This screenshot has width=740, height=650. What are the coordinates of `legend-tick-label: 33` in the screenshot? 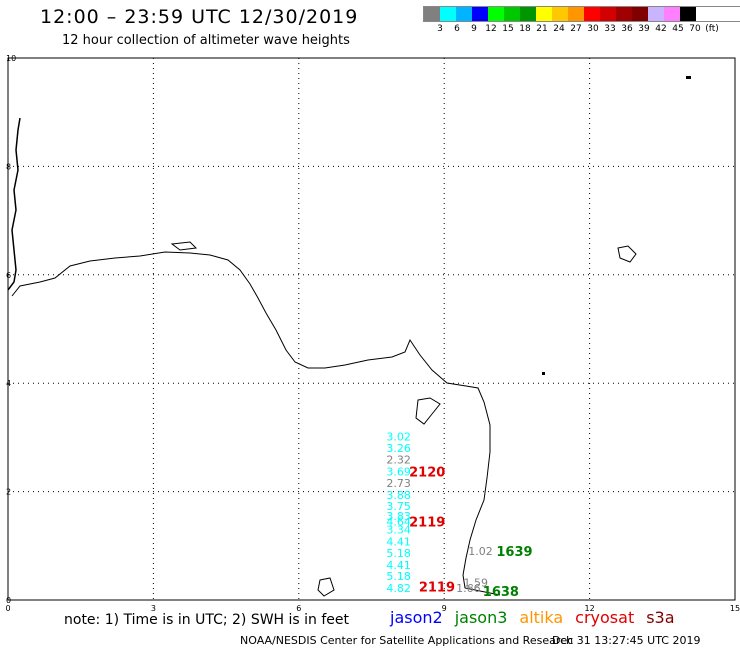 It's located at (610, 29).